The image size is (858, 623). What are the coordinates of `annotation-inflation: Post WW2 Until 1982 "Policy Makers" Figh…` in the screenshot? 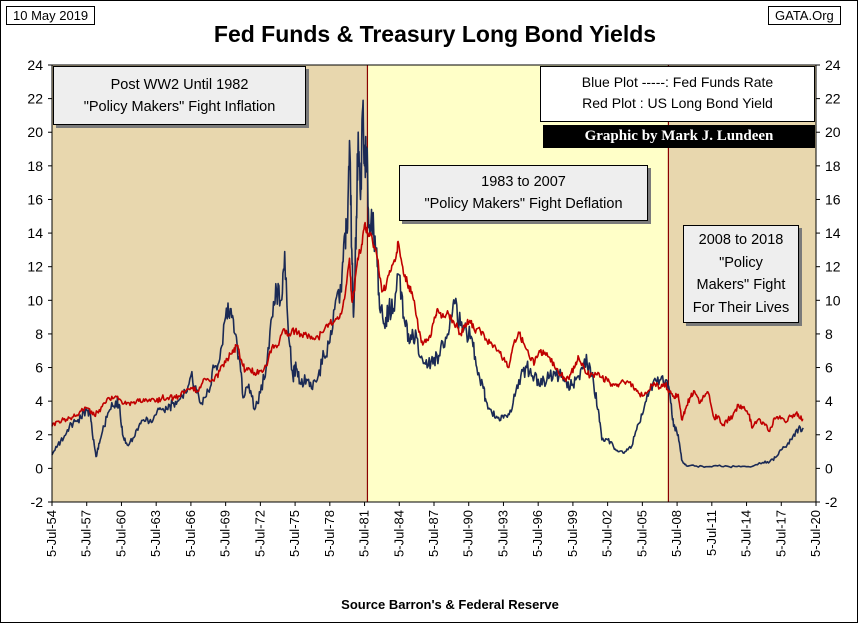 It's located at (179, 95).